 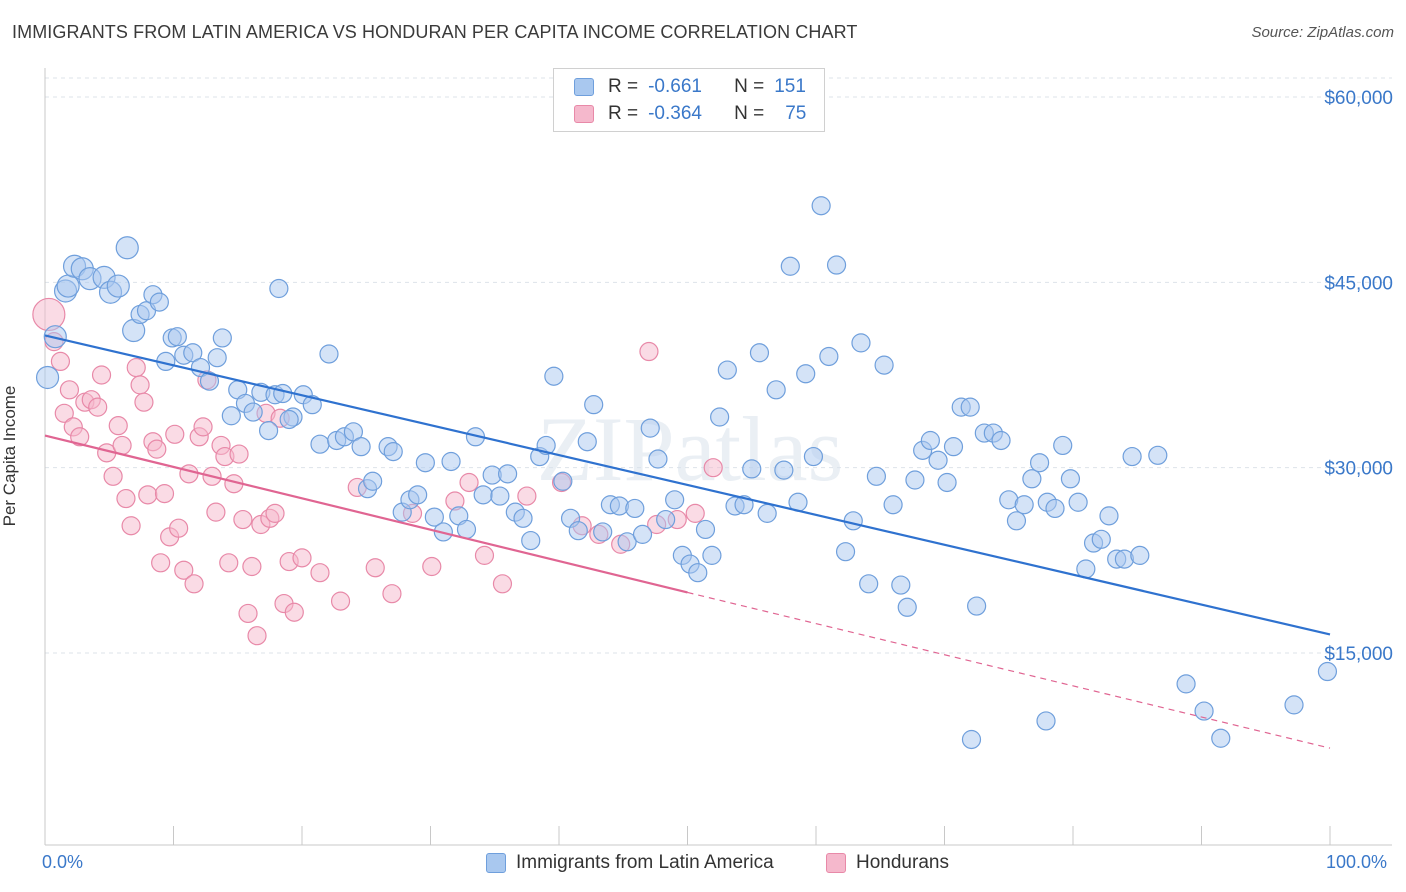 I want to click on legend-r-value: -0.661, so click(x=675, y=86).